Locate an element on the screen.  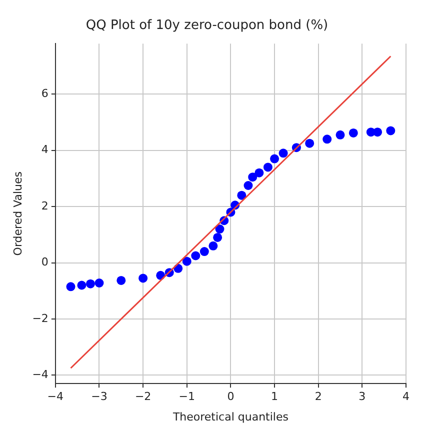
y-tick-label: 6 is located at coordinates (44, 93).